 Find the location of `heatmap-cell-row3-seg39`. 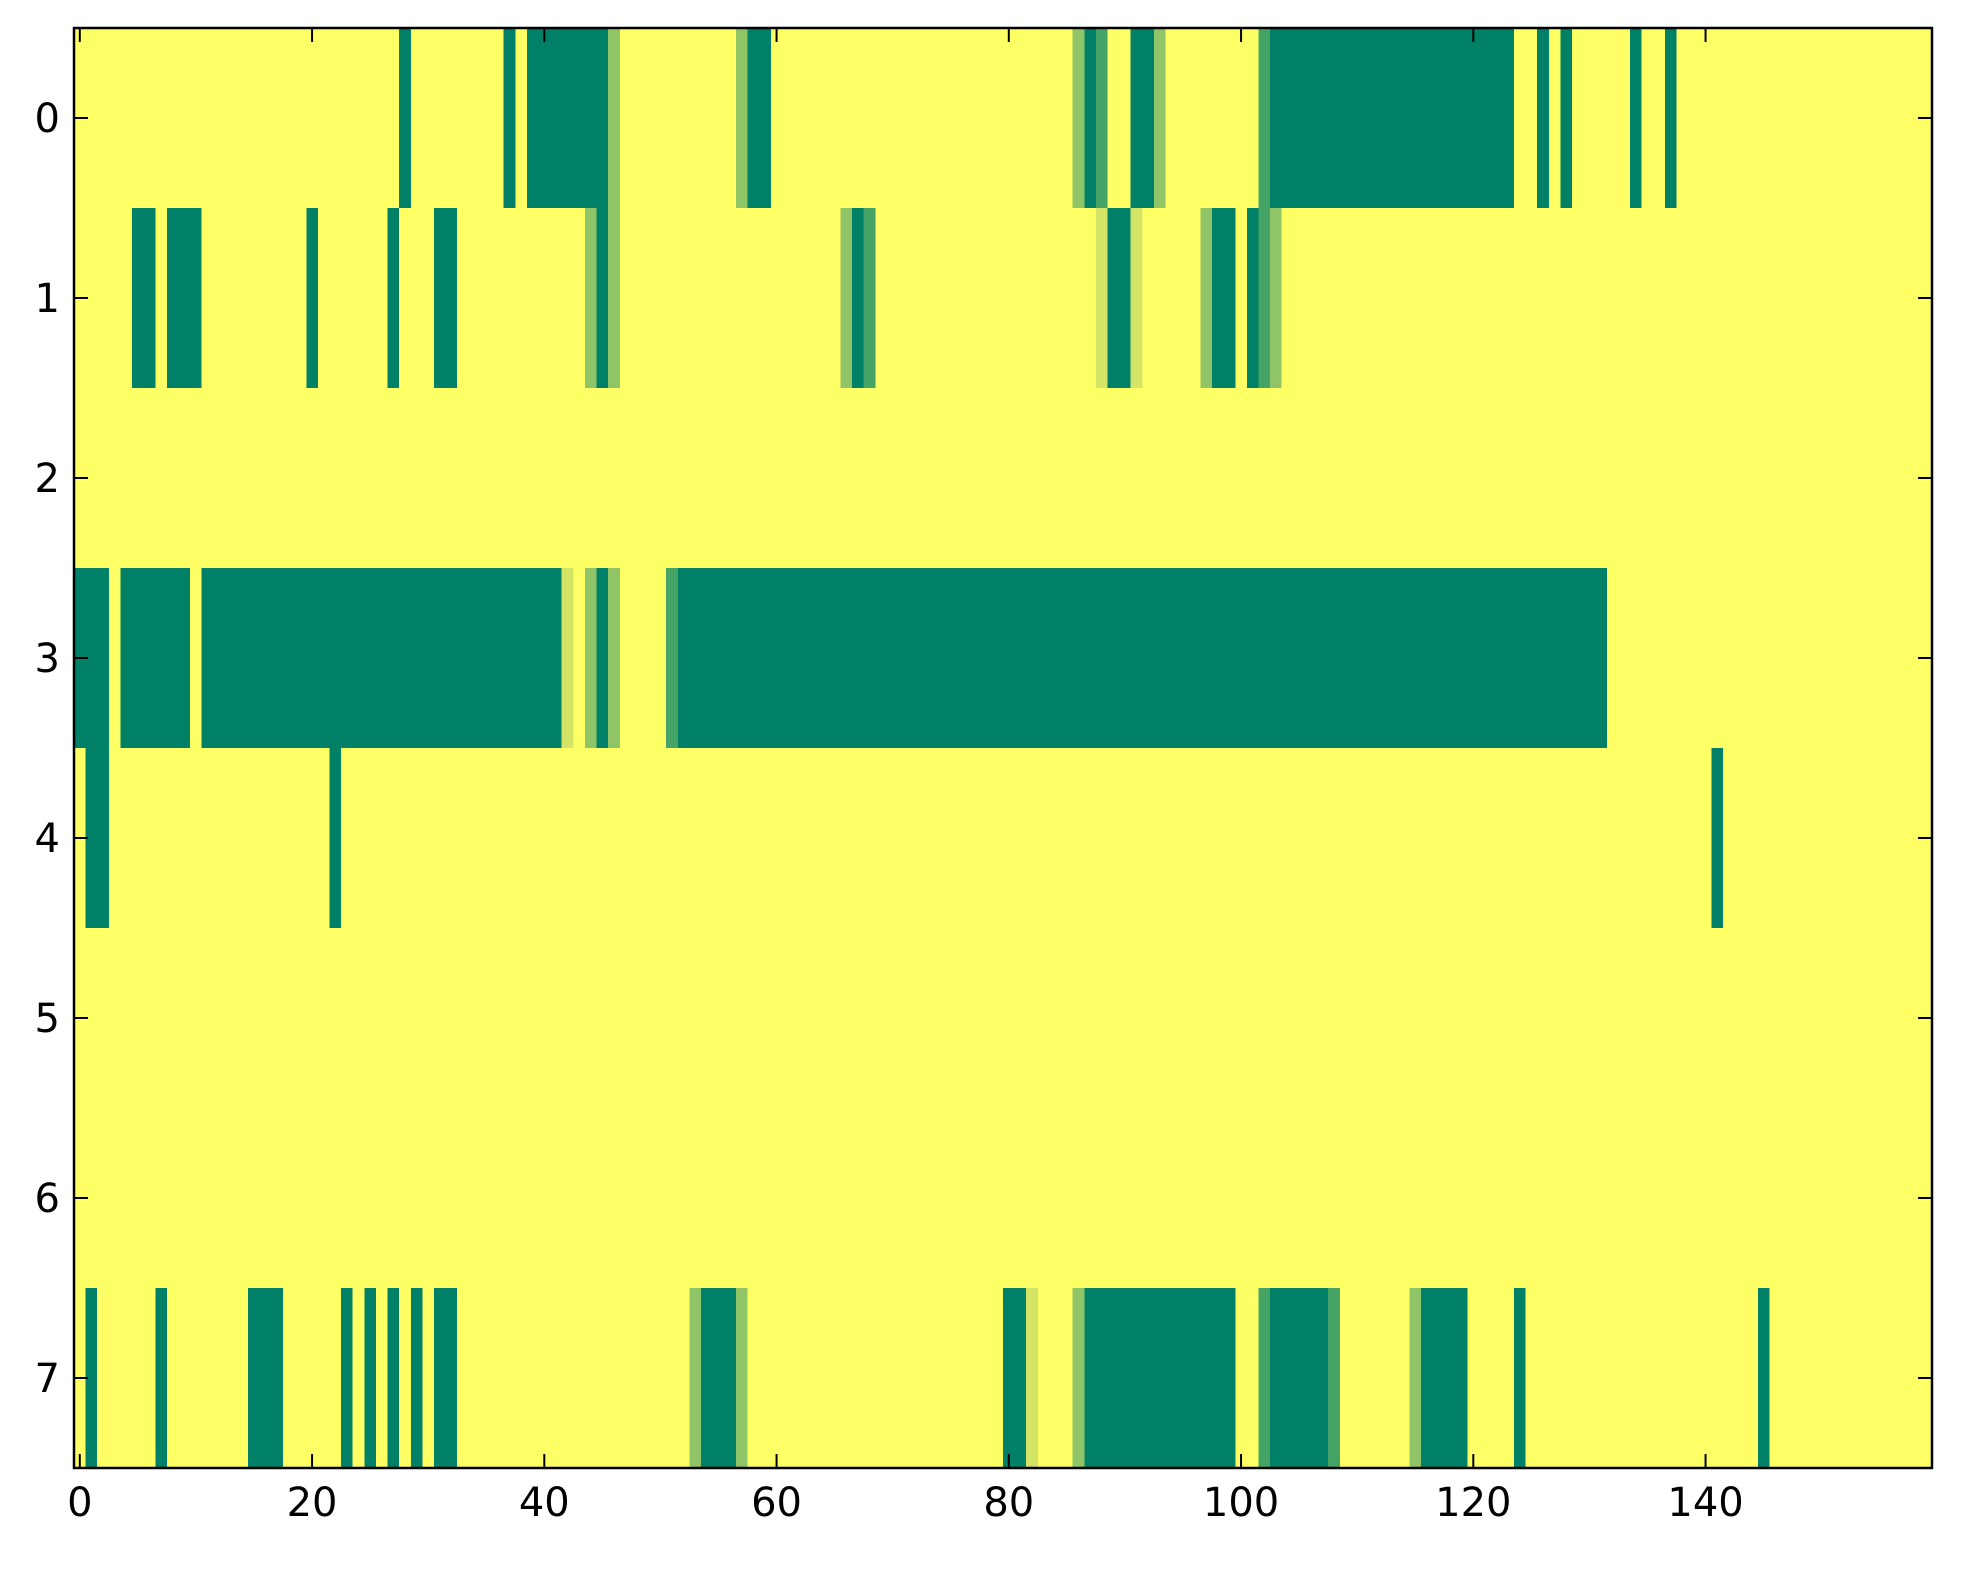

heatmap-cell-row3-seg39 is located at coordinates (567, 658).